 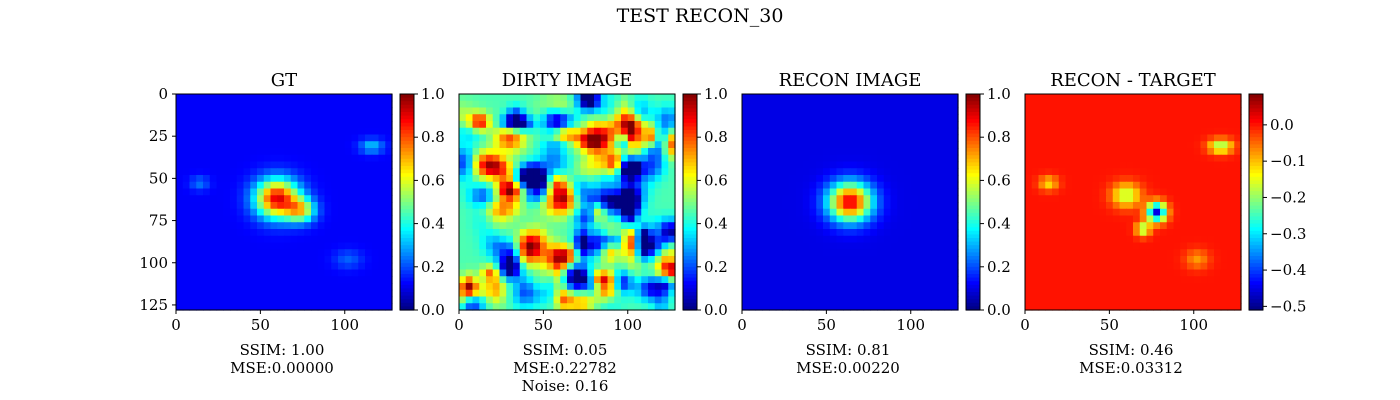 I want to click on heatmap-image, so click(x=284, y=202).